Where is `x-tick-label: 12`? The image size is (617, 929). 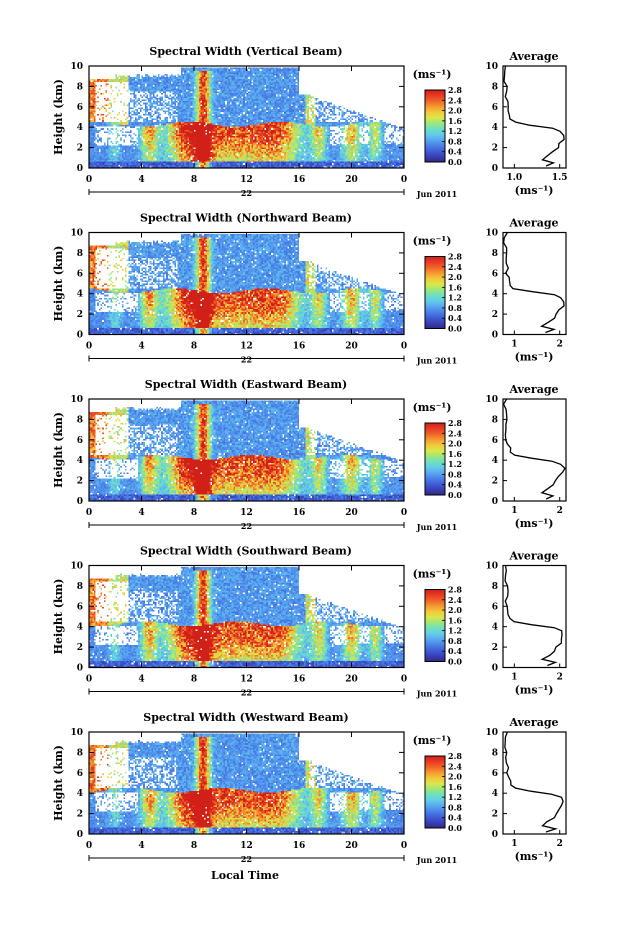
x-tick-label: 12 is located at coordinates (246, 180).